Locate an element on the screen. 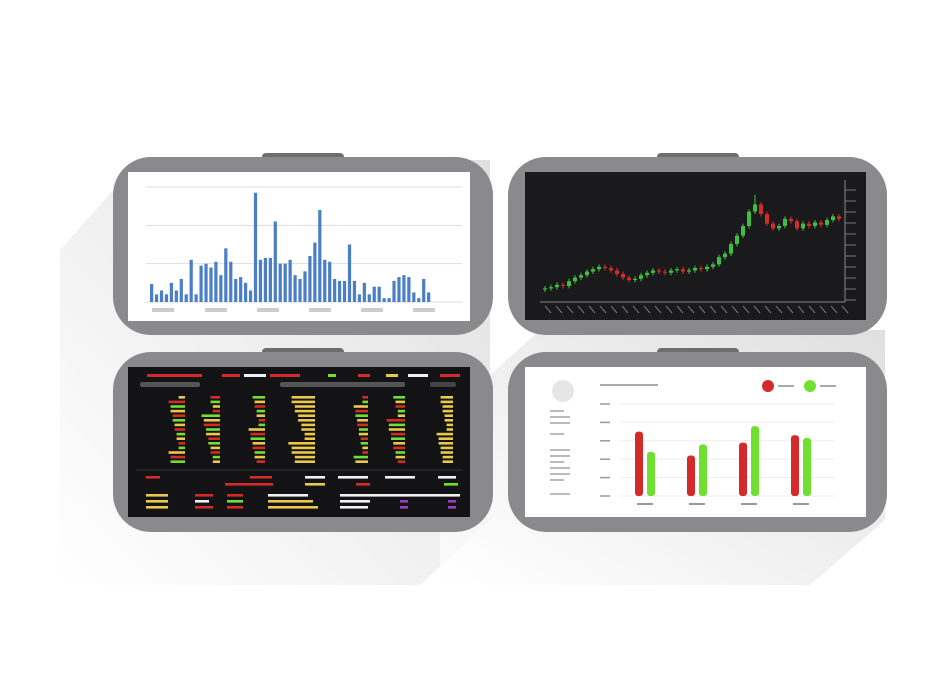 The width and height of the screenshot is (944, 681). dropdown is located at coordinates (342, 384).